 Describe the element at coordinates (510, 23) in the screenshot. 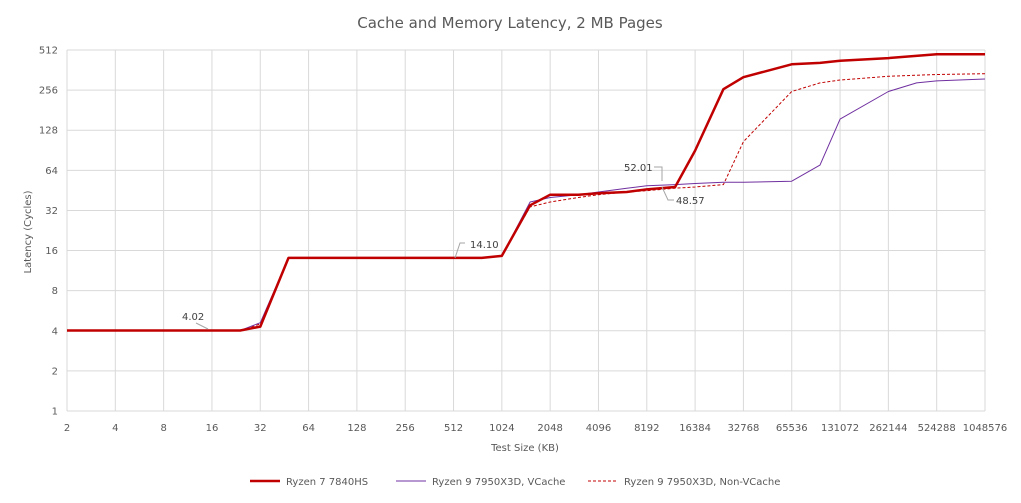

I see `chart-title: Cache and Memory Latency, 2 MB Pages` at that location.